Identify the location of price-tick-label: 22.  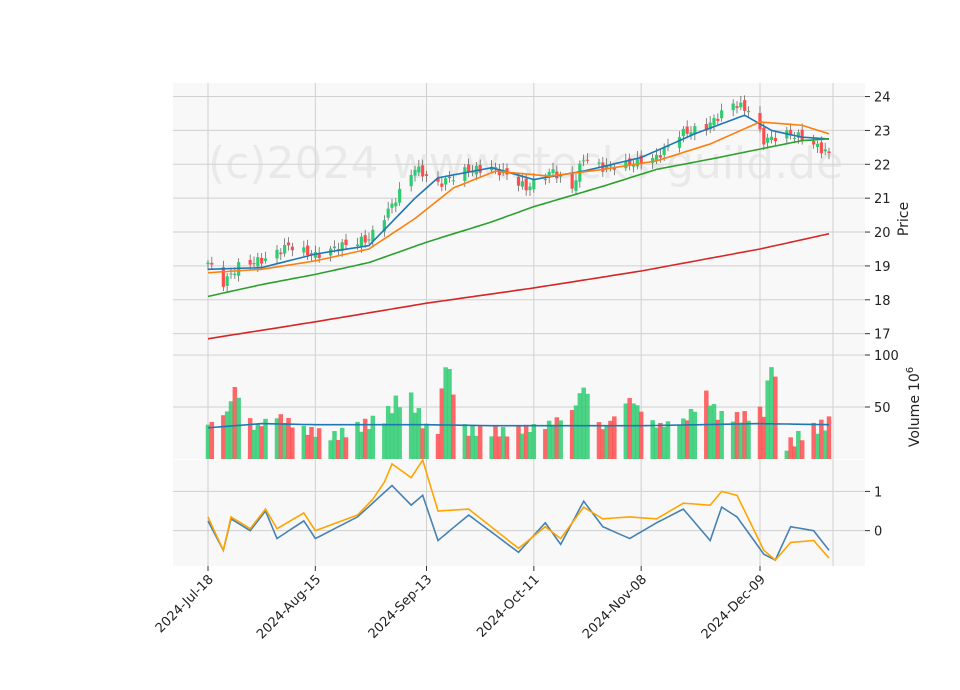
(882, 165).